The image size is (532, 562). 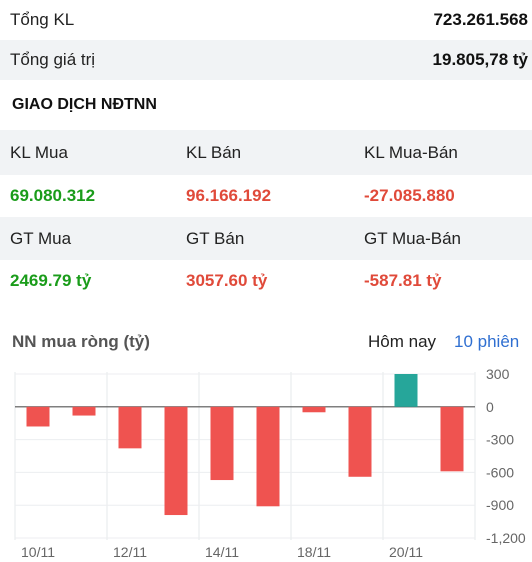 I want to click on sell-value-value: 3057.60 tỷ, so click(x=227, y=280).